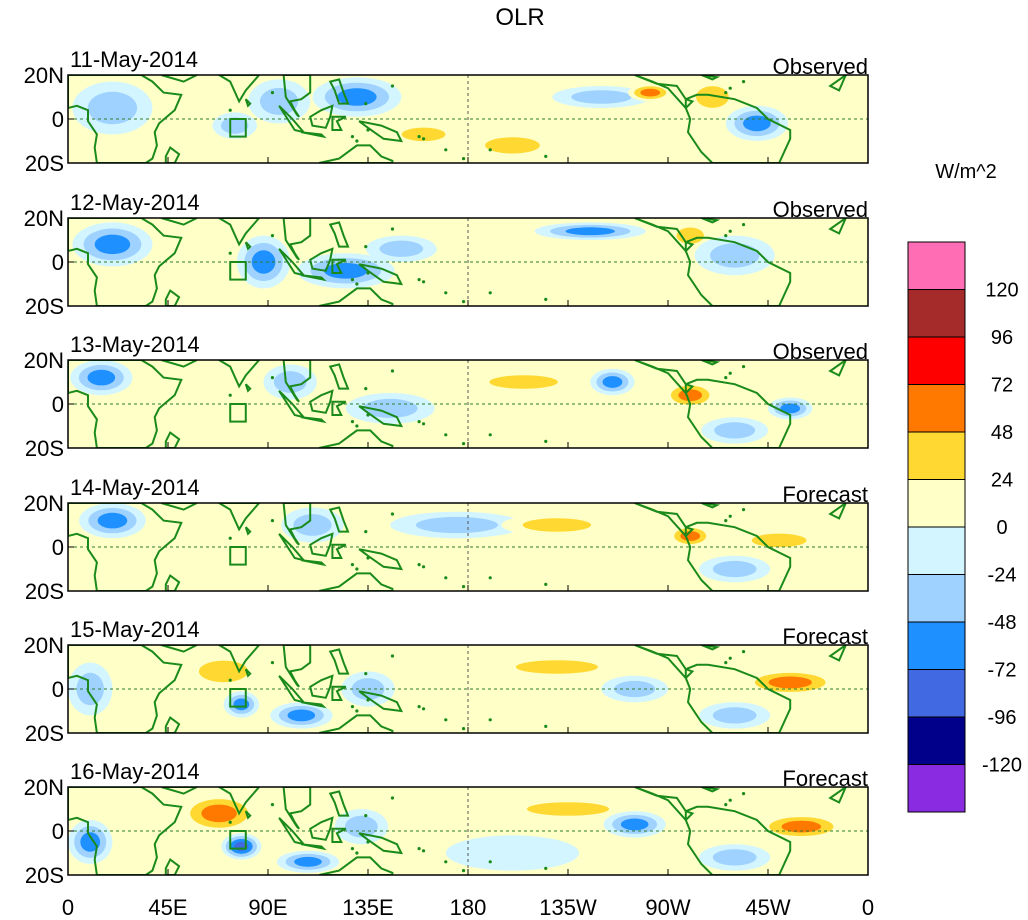  I want to click on panel-5: 20N 0 20S 15-May-2014 Forecast, so click(446, 681).